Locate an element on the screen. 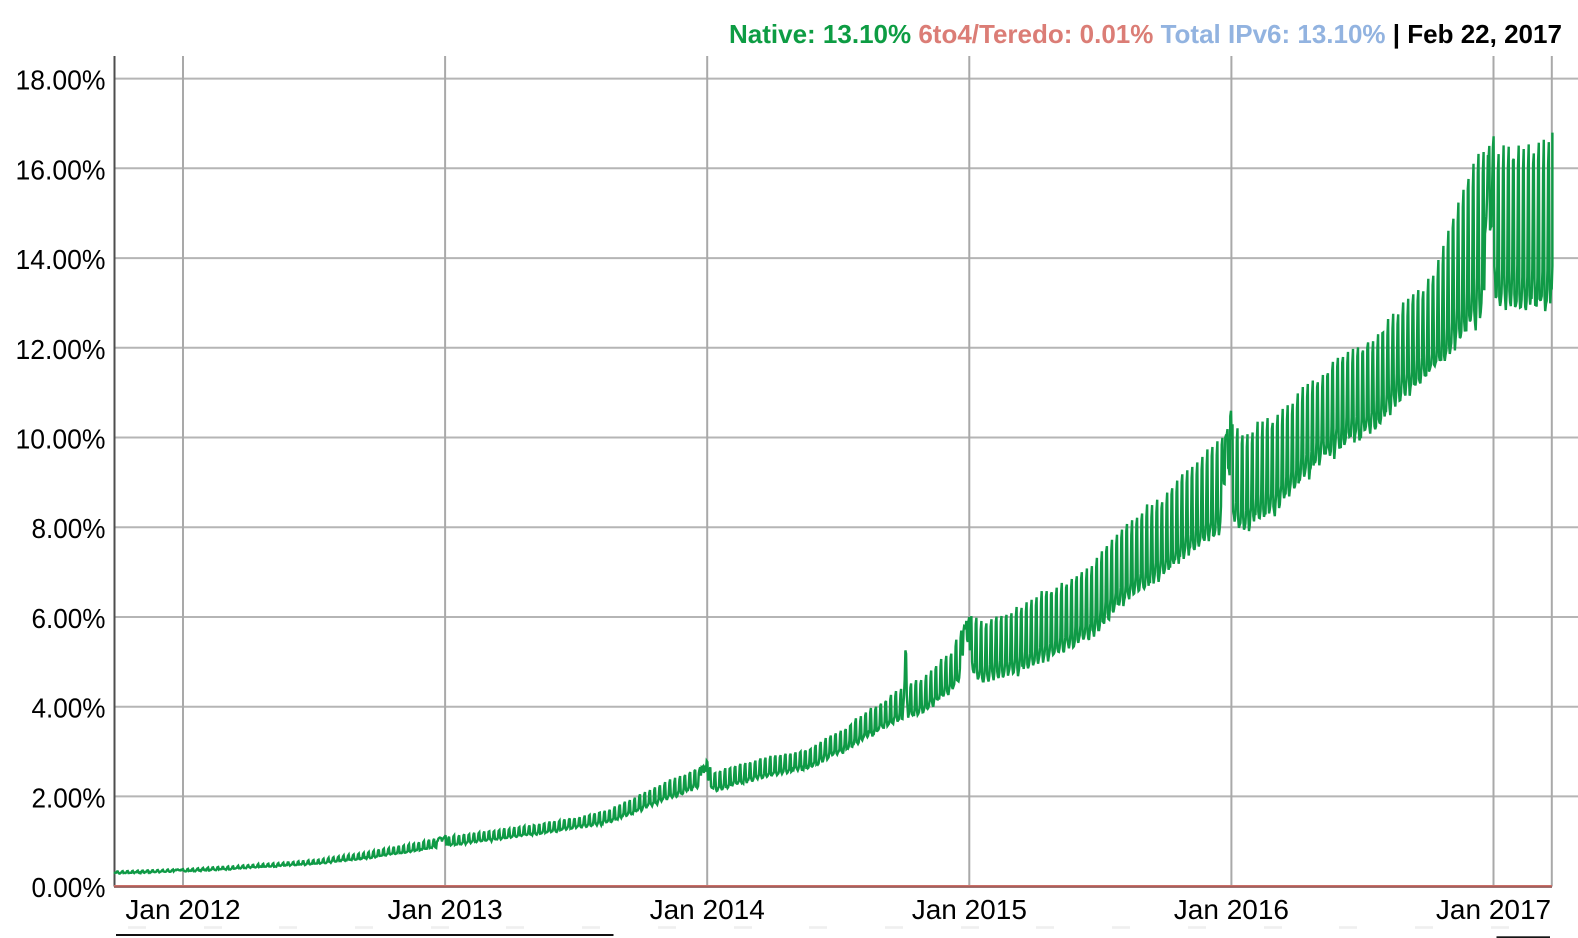 This screenshot has height=938, width=1578. svg-text: Jan 2012 is located at coordinates (182, 909).